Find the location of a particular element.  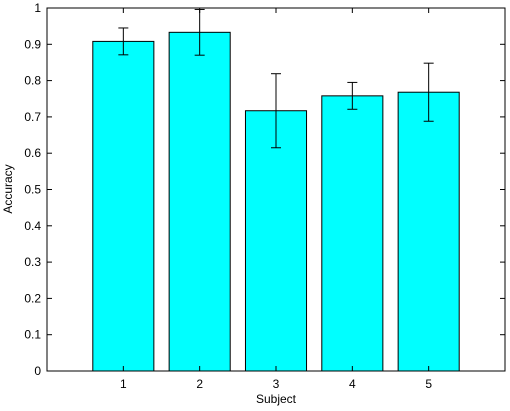

y-tick-label: 0.1 is located at coordinates (32, 335).